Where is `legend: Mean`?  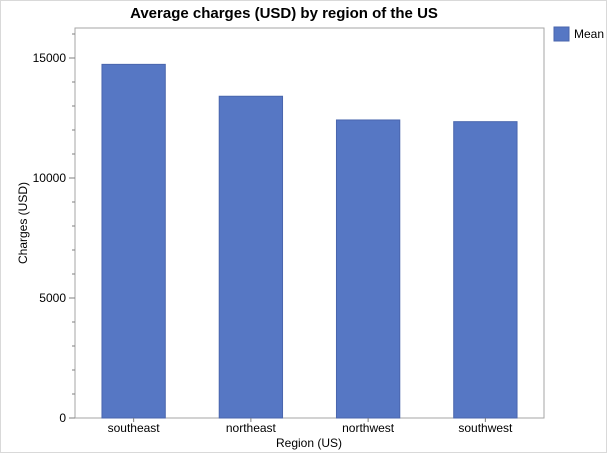 legend: Mean is located at coordinates (578, 34).